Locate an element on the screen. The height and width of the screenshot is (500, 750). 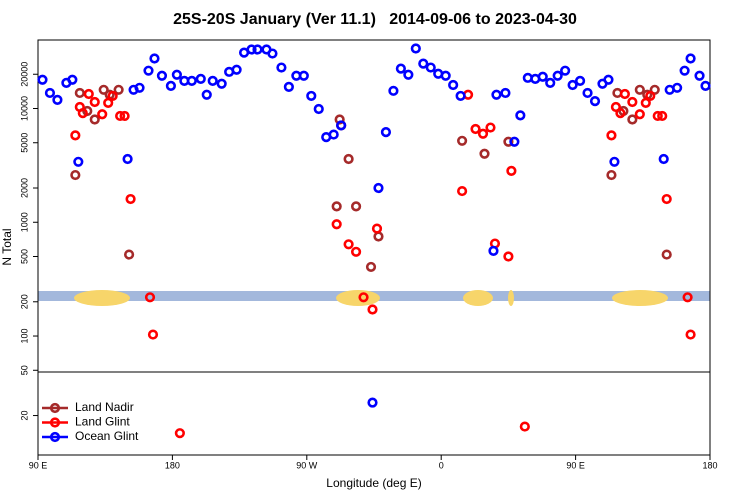
y-tick-label: 20 is located at coordinates (24, 416).